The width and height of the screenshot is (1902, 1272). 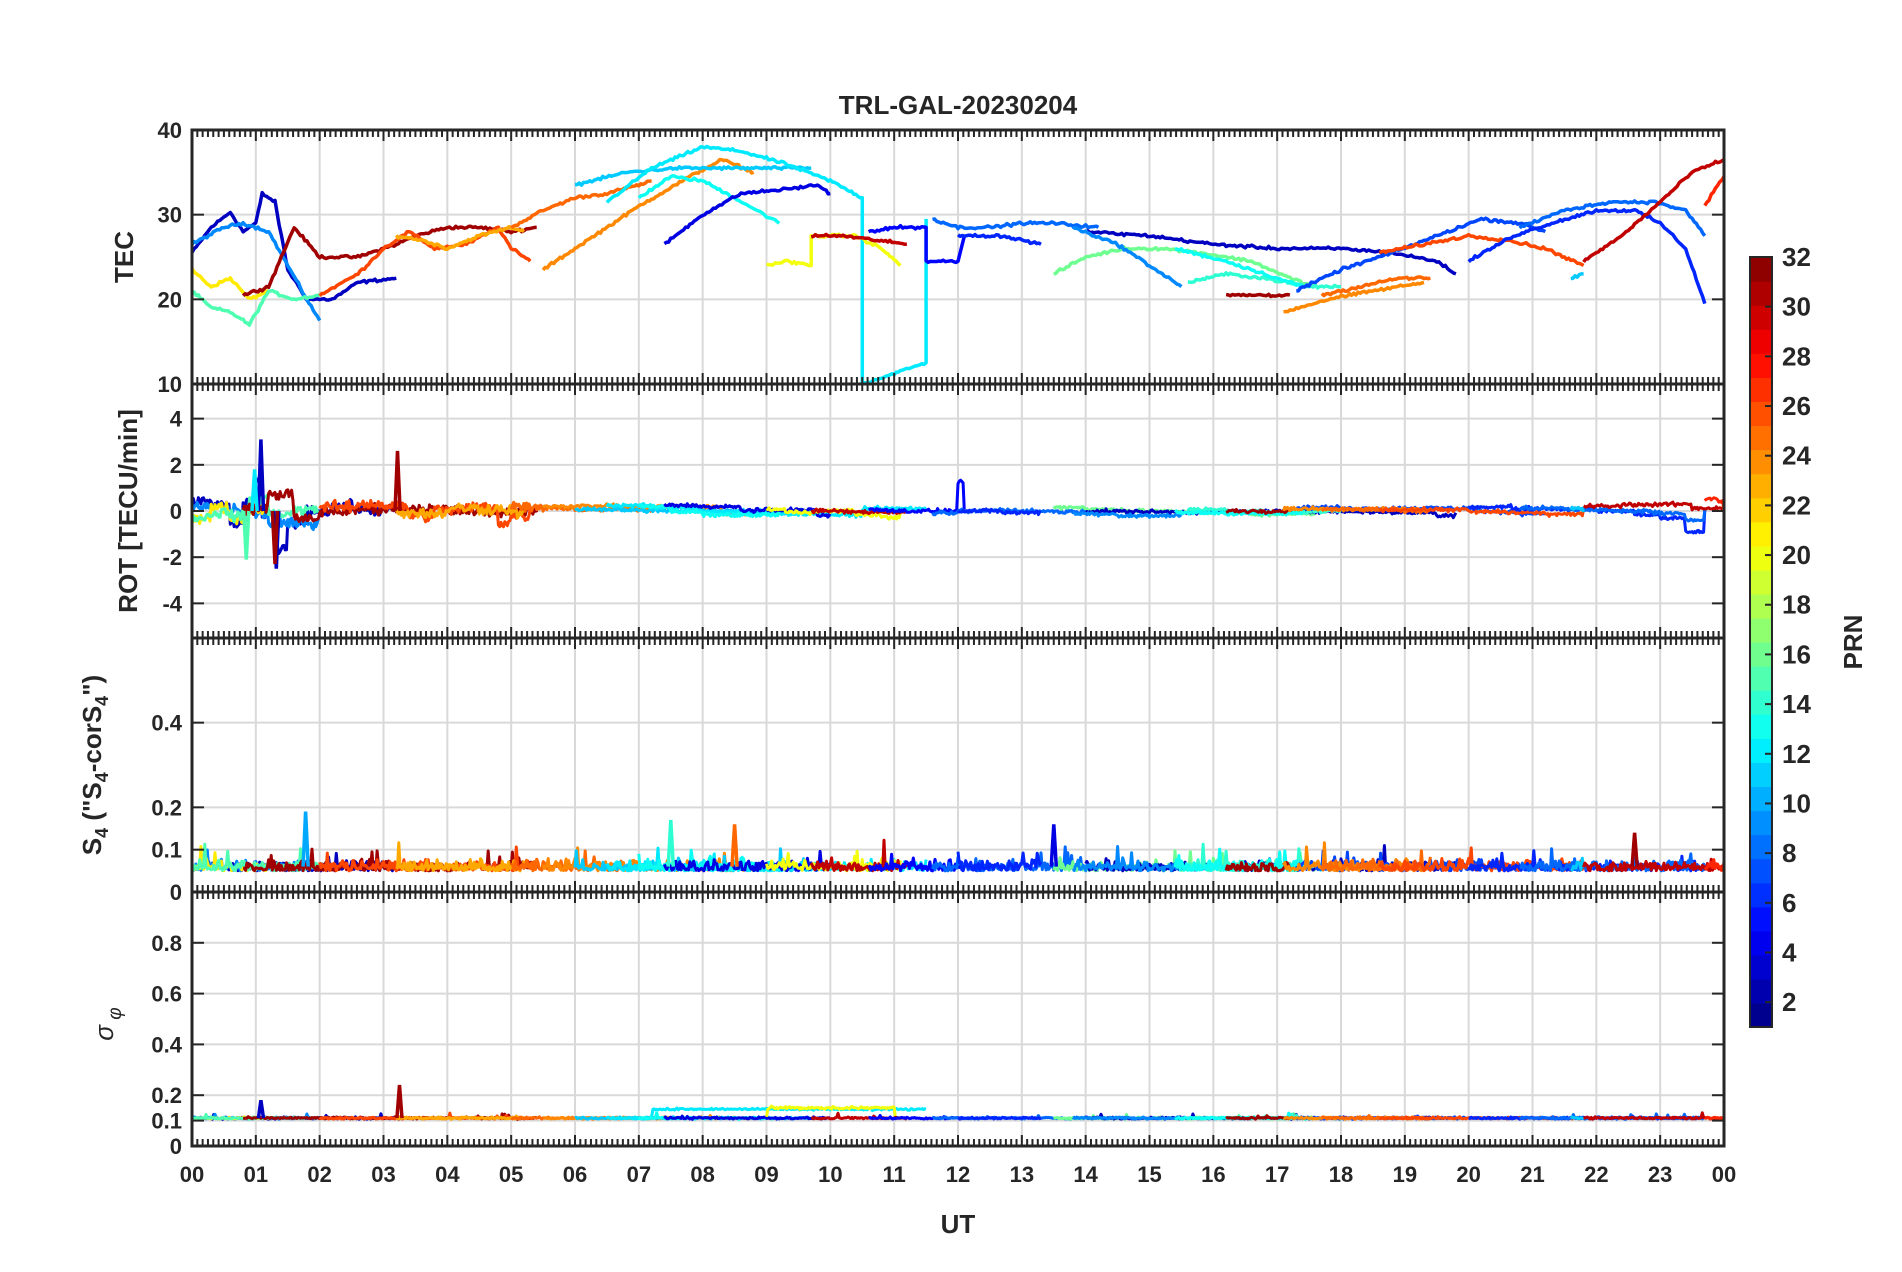 What do you see at coordinates (1468, 1174) in the screenshot?
I see `x-tick-label: 20` at bounding box center [1468, 1174].